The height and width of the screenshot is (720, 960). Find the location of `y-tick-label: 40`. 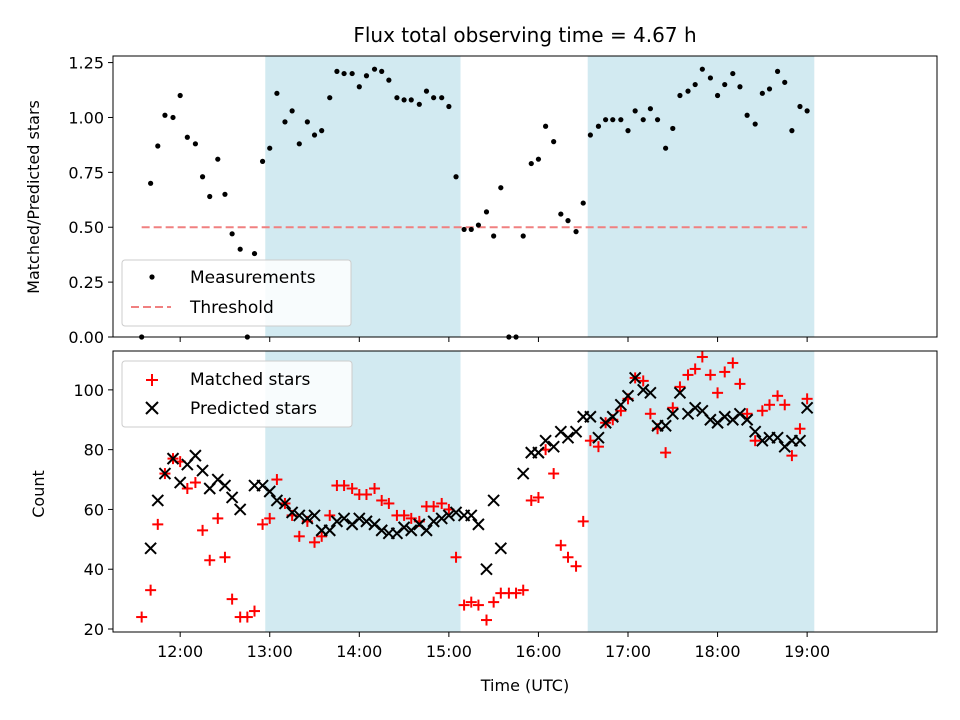

y-tick-label: 40 is located at coordinates (94, 569).